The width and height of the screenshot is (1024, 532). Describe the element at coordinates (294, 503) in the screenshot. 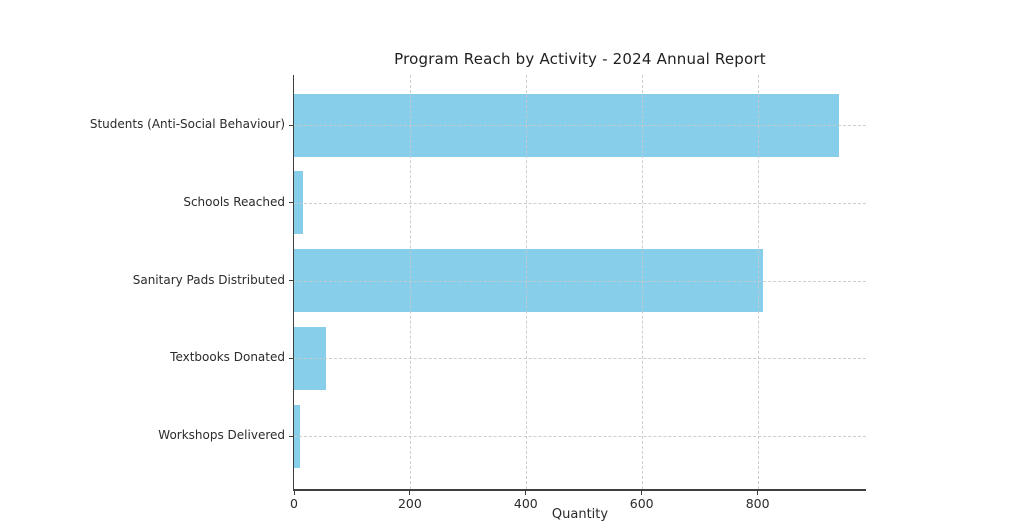

I see `x-tick-label: 0` at that location.